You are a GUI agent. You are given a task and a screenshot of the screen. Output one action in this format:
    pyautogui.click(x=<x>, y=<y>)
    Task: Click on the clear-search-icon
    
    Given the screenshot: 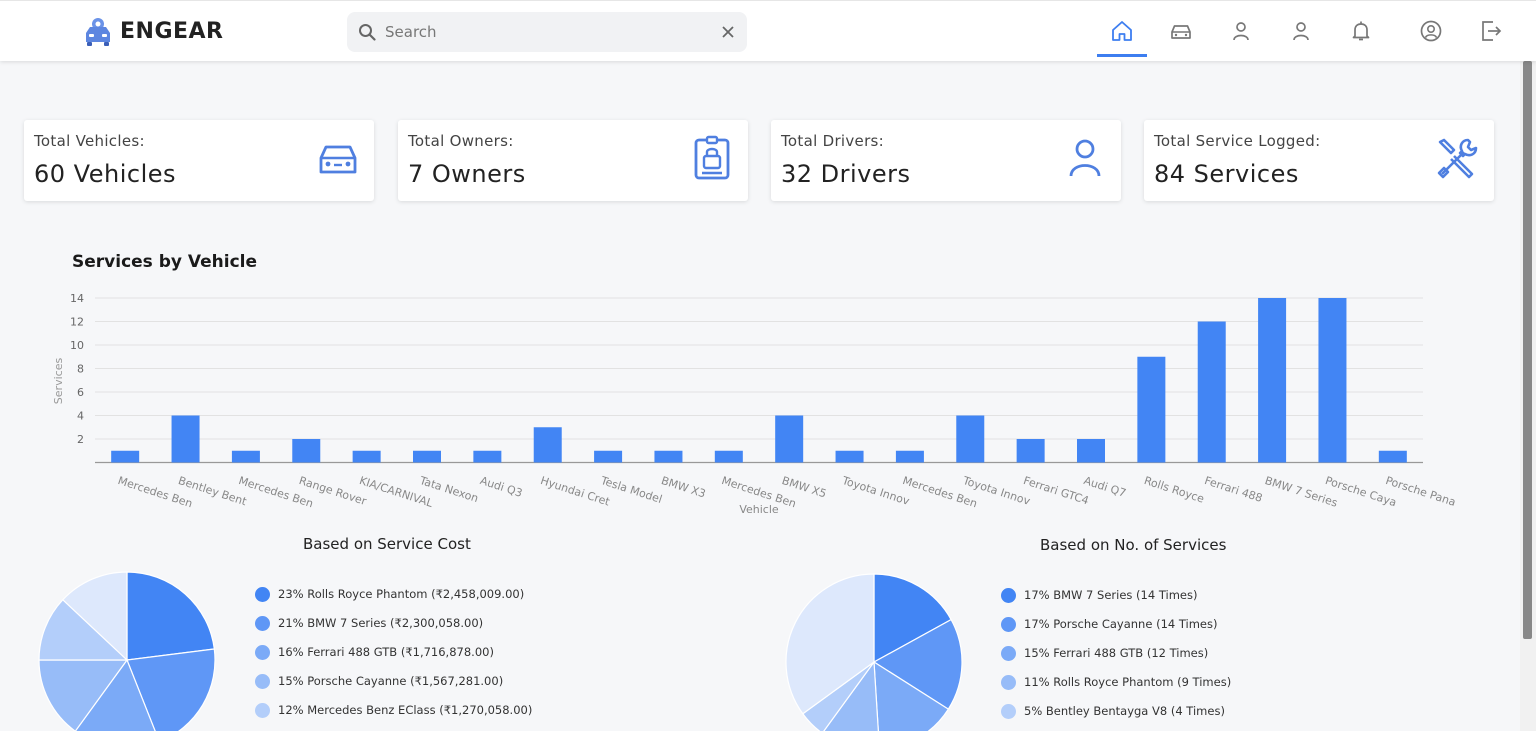 What is the action you would take?
    pyautogui.click(x=728, y=32)
    